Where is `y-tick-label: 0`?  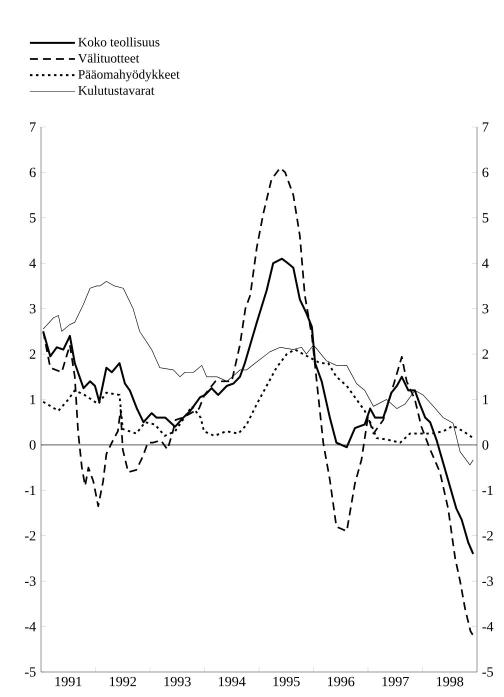 y-tick-label: 0 is located at coordinates (33, 445).